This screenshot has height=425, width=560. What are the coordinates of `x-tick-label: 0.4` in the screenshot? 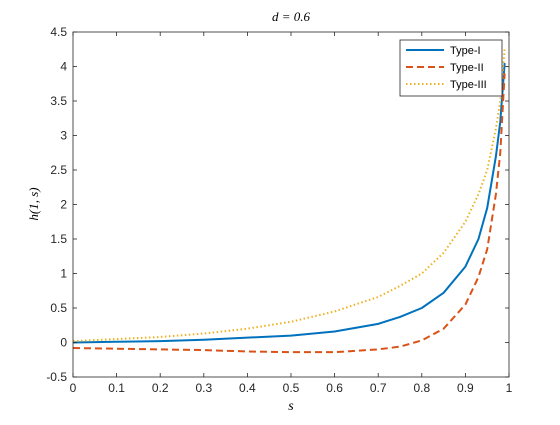 It's located at (247, 388).